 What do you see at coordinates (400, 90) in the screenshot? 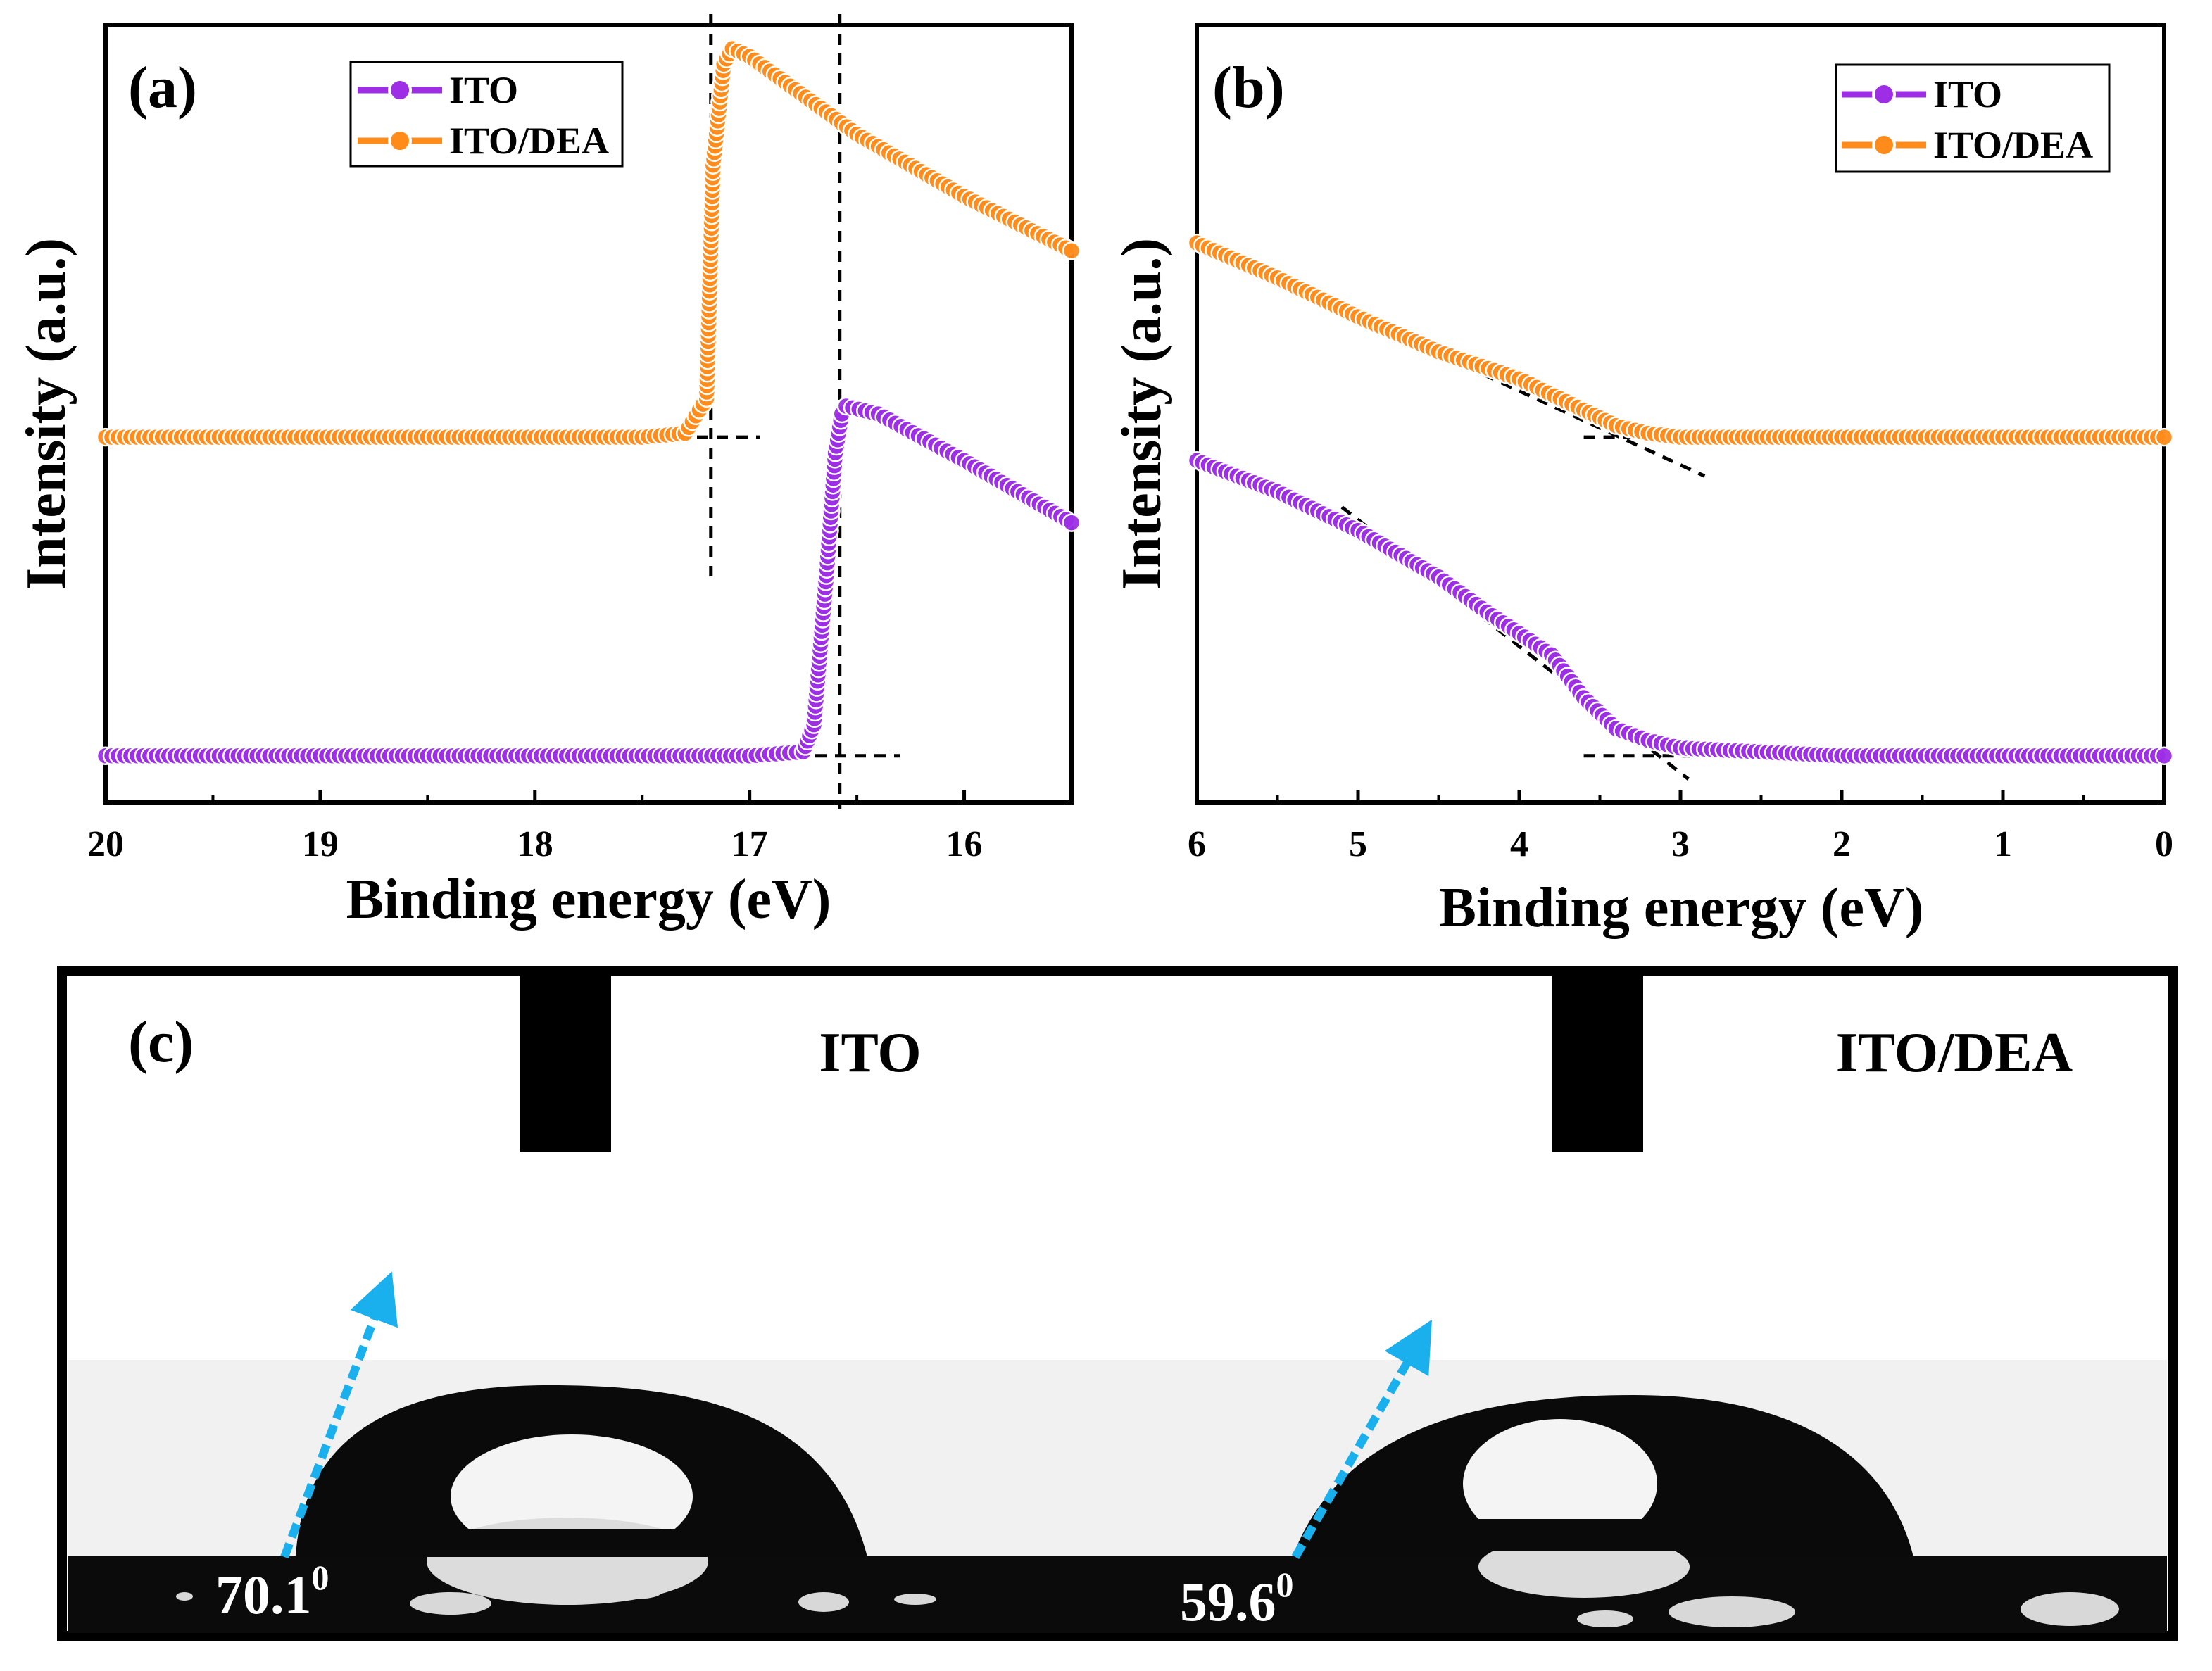
I see `panel-a-legend-marker-ito` at bounding box center [400, 90].